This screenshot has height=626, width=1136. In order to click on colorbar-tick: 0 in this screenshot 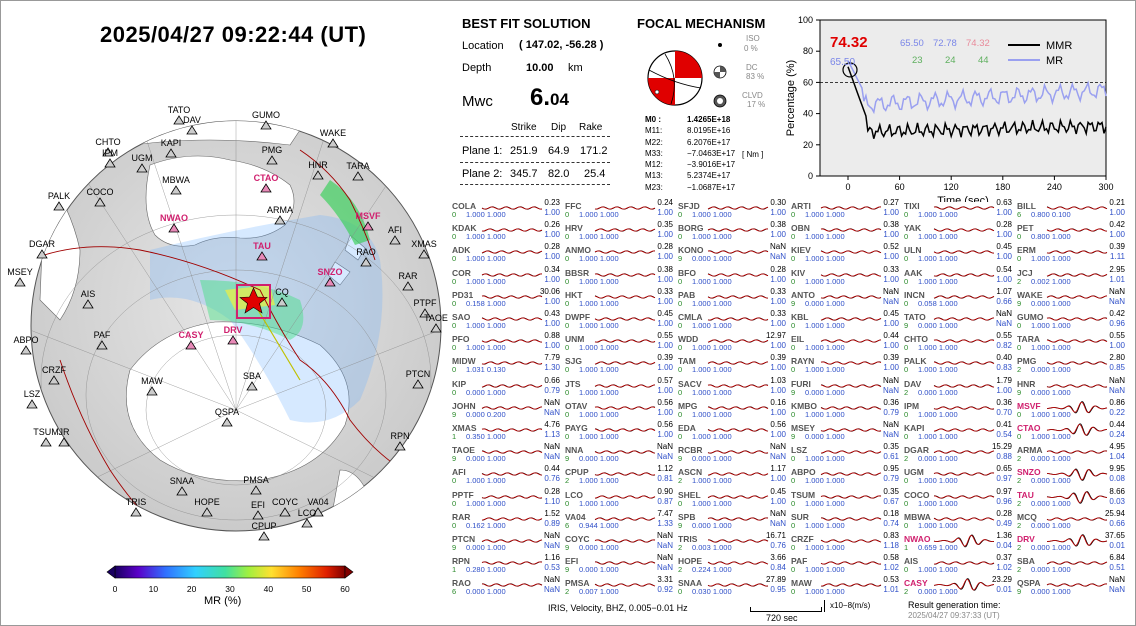, I will do `click(115, 589)`.